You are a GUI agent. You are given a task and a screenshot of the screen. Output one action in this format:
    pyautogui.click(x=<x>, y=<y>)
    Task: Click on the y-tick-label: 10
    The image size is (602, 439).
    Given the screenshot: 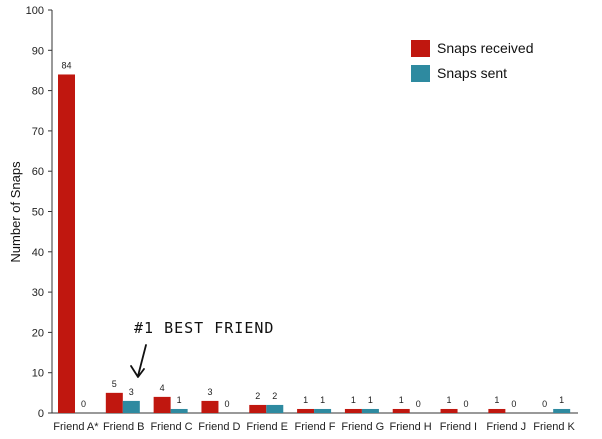 What is the action you would take?
    pyautogui.click(x=38, y=374)
    